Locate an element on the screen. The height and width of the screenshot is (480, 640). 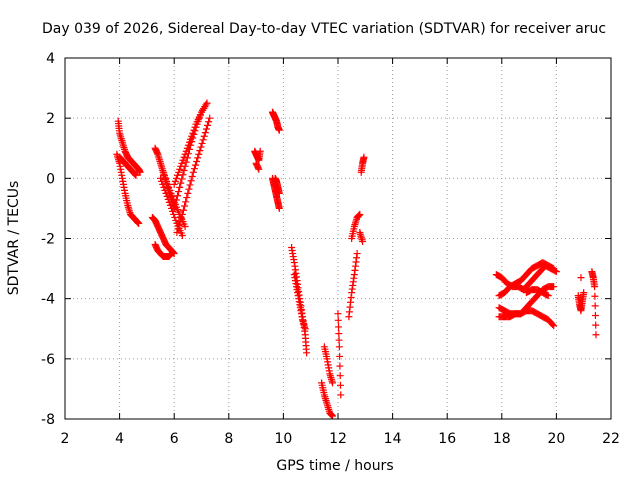
series-mid-12.9 is located at coordinates (361, 237).